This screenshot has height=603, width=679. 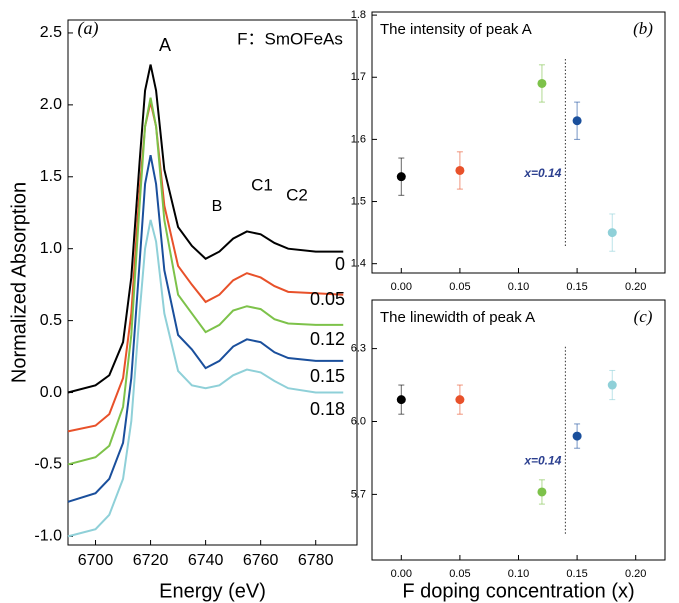 I want to click on annotation: C1, so click(x=262, y=184).